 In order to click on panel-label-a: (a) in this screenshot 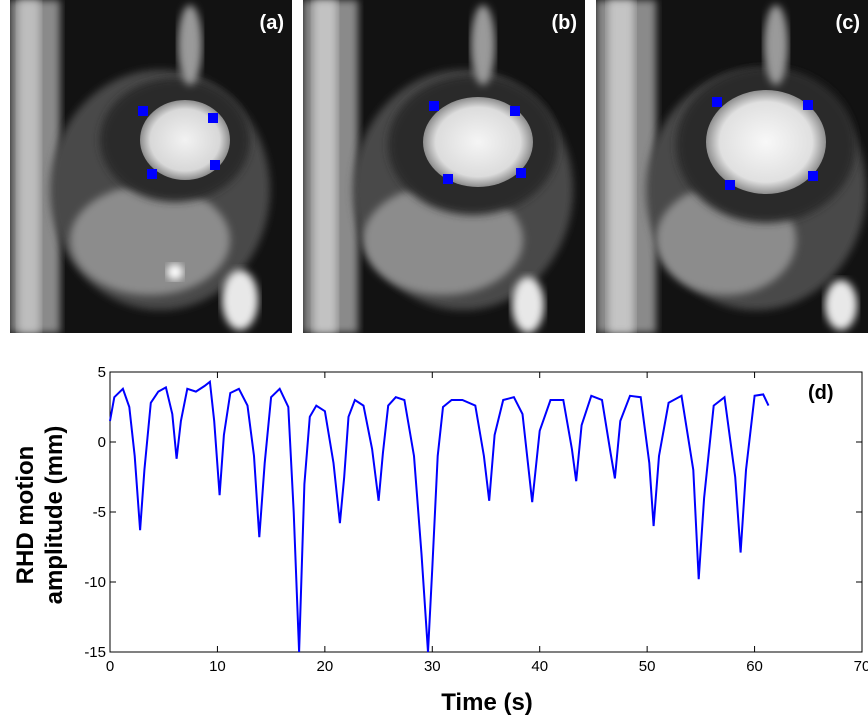, I will do `click(271, 23)`.